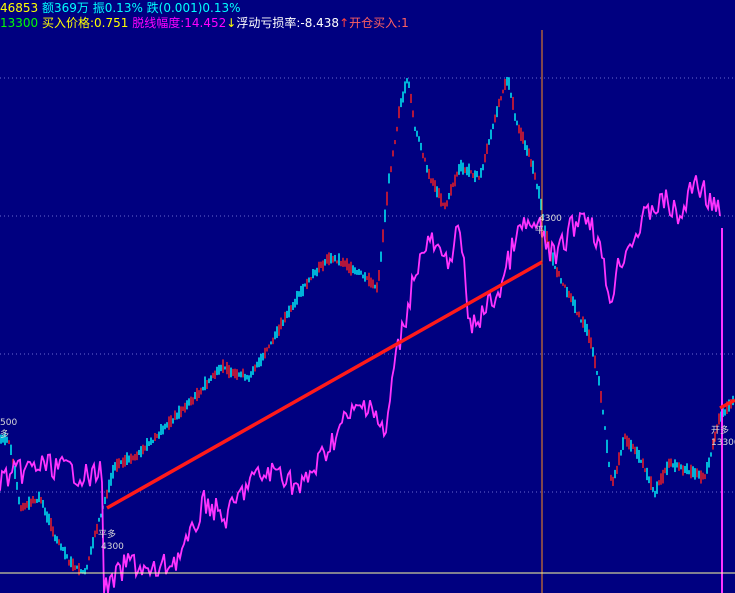 The width and height of the screenshot is (735, 593). I want to click on buy-value-label: 4300, so click(112, 547).